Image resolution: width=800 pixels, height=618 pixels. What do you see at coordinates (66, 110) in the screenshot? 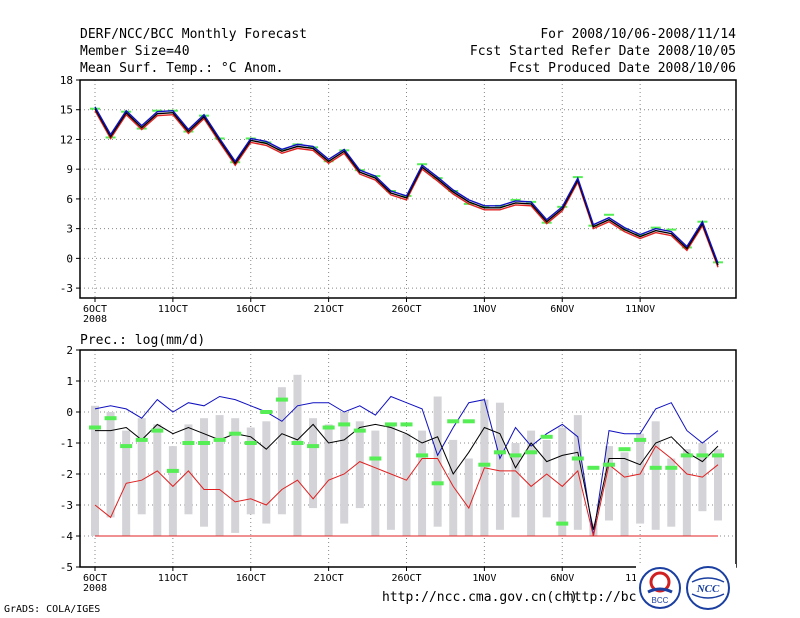
I see `temp-ytick-label: 15` at bounding box center [66, 110].